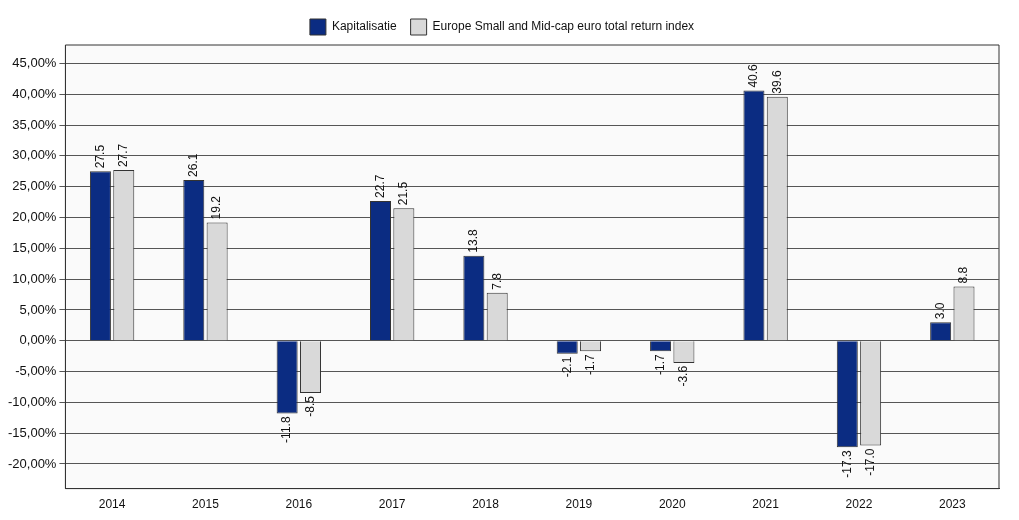  I want to click on legend-label: Kapitalisatie, so click(364, 26).